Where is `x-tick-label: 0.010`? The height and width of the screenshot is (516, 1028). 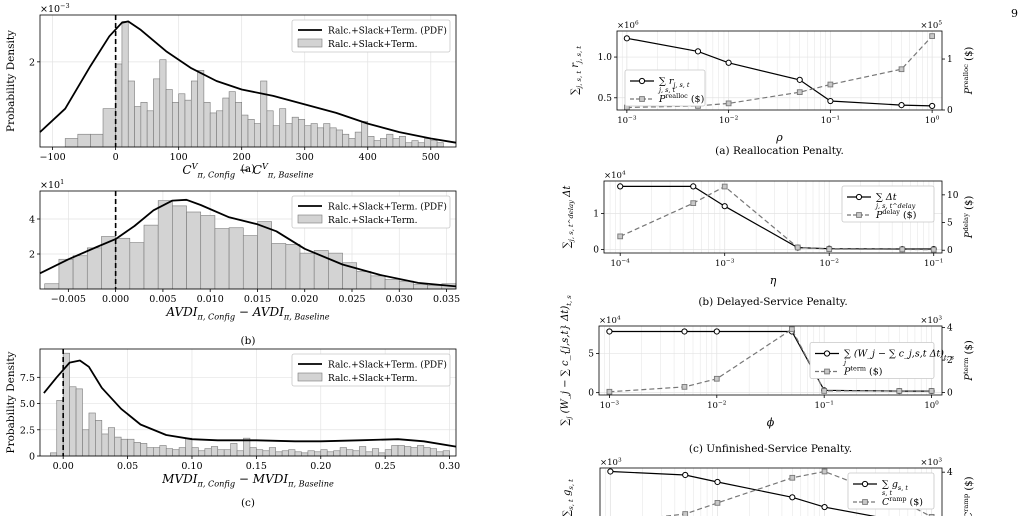 x-tick-label: 0.010 is located at coordinates (210, 299).